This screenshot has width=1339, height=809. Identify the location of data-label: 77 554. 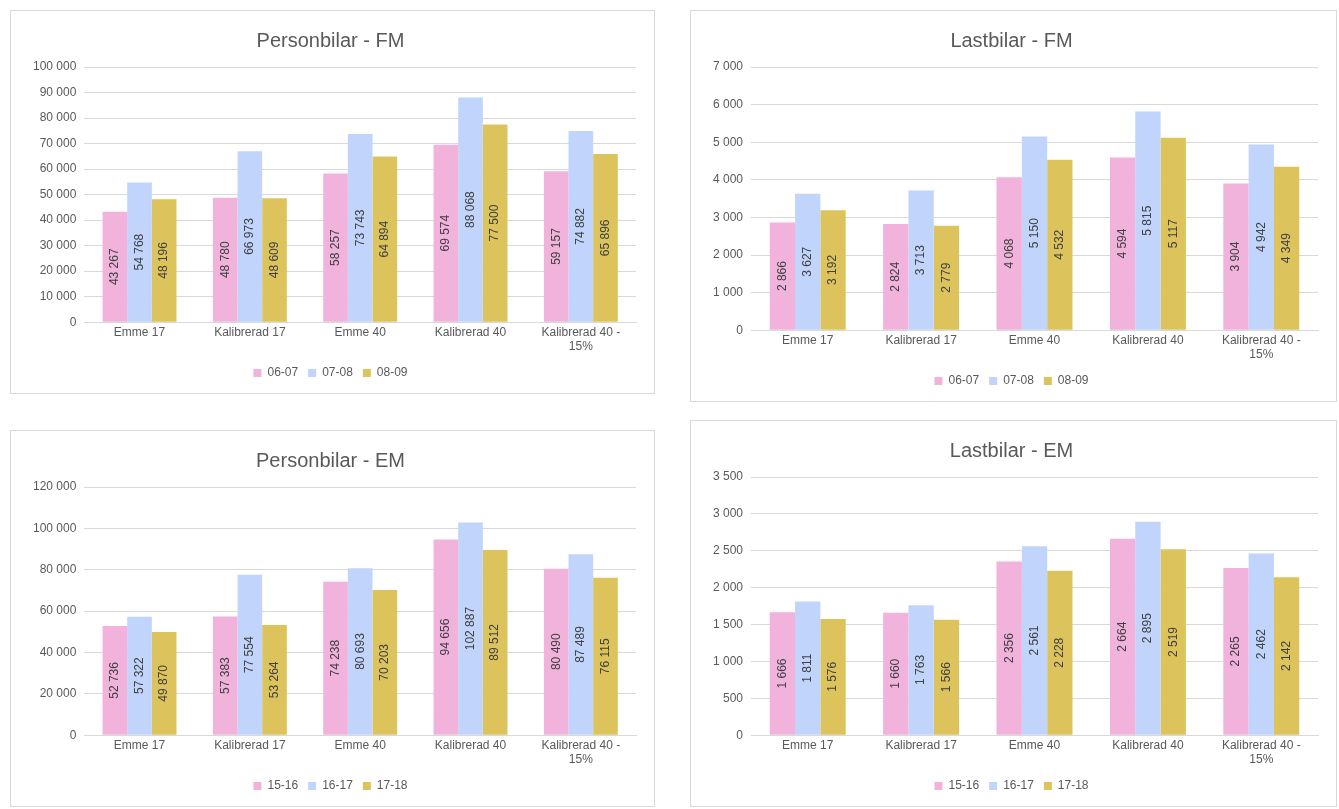
(249, 655).